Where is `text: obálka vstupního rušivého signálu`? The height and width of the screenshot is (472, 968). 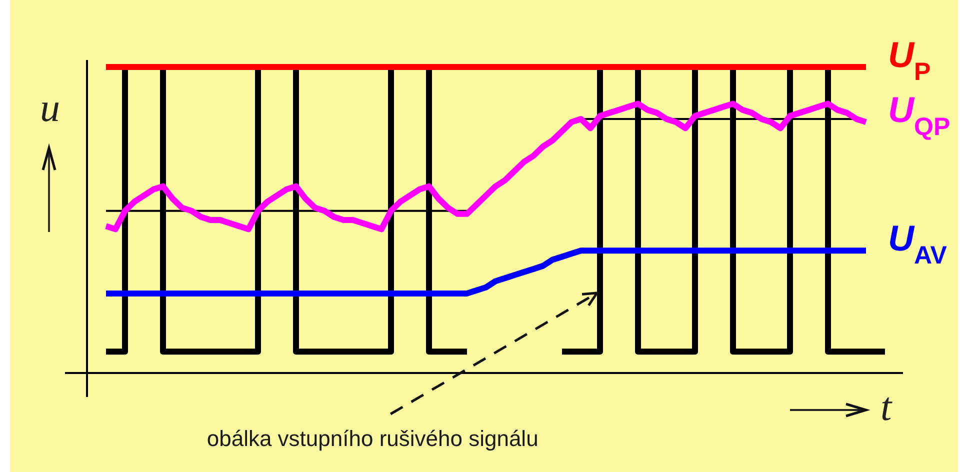
text: obálka vstupního rušivého signálu is located at coordinates (372, 438).